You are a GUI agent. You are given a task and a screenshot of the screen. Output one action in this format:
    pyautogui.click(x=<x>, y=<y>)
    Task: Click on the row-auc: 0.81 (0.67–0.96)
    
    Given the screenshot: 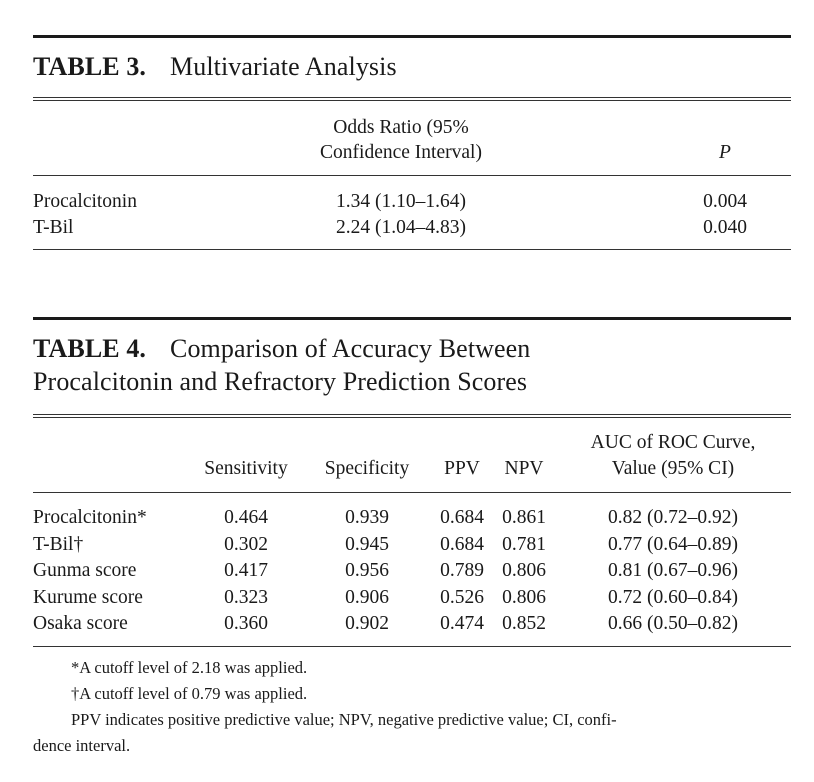 What is the action you would take?
    pyautogui.click(x=673, y=570)
    